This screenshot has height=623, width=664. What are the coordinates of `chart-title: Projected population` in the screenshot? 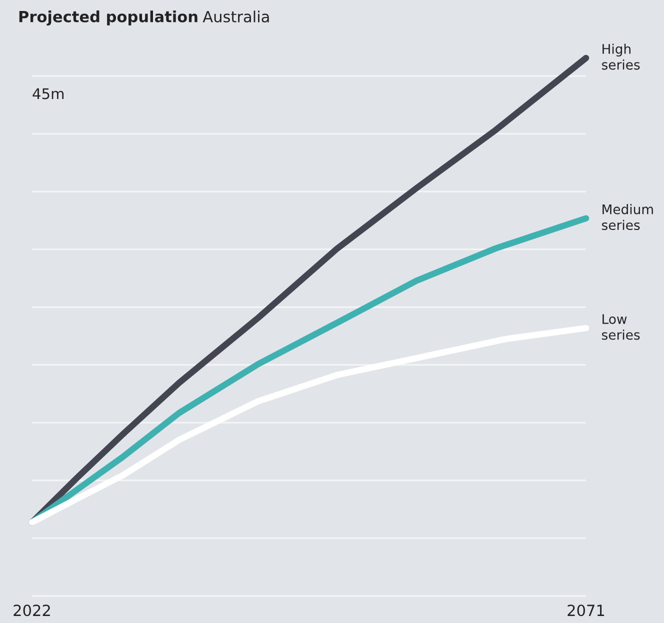 It's located at (108, 18).